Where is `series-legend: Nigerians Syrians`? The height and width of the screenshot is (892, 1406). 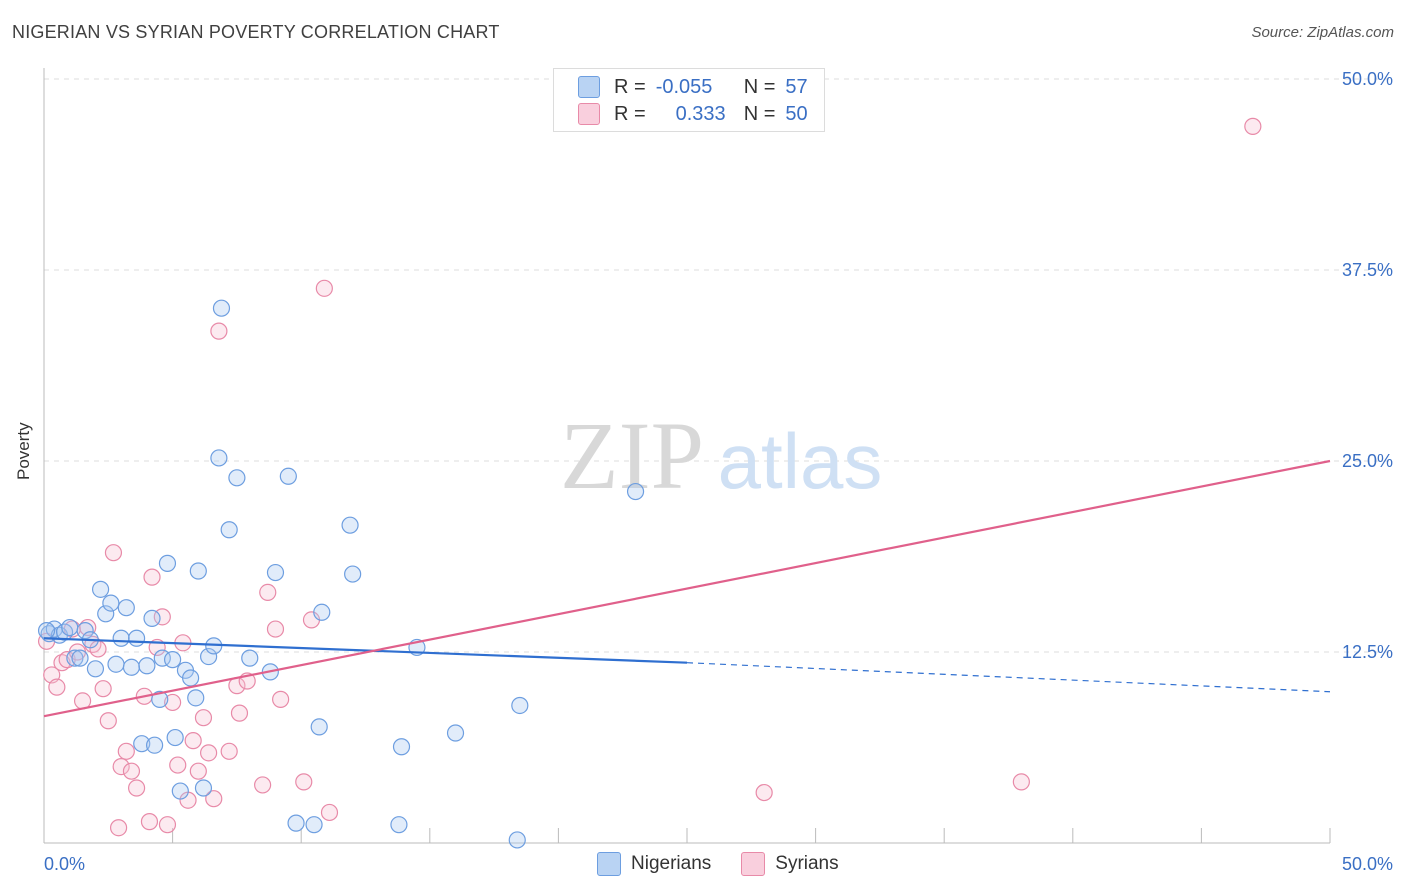
series-legend: Nigerians Syrians is located at coordinates (733, 864).